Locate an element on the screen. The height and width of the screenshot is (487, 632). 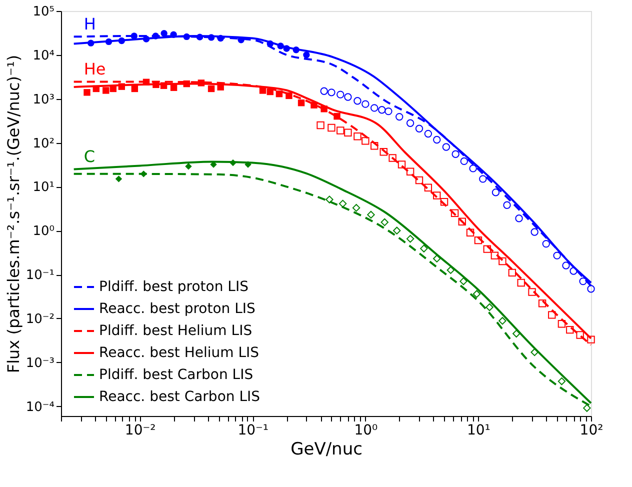
y-tick-label: 10⁵ is located at coordinates (43, 12).